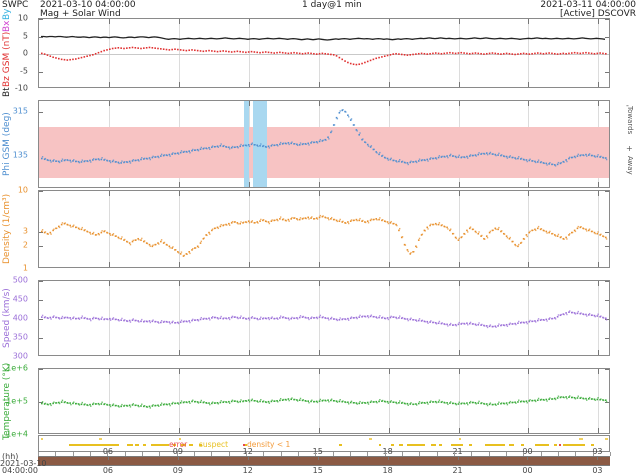  I want to click on x-tick-label-bottom: 06, so click(108, 470).